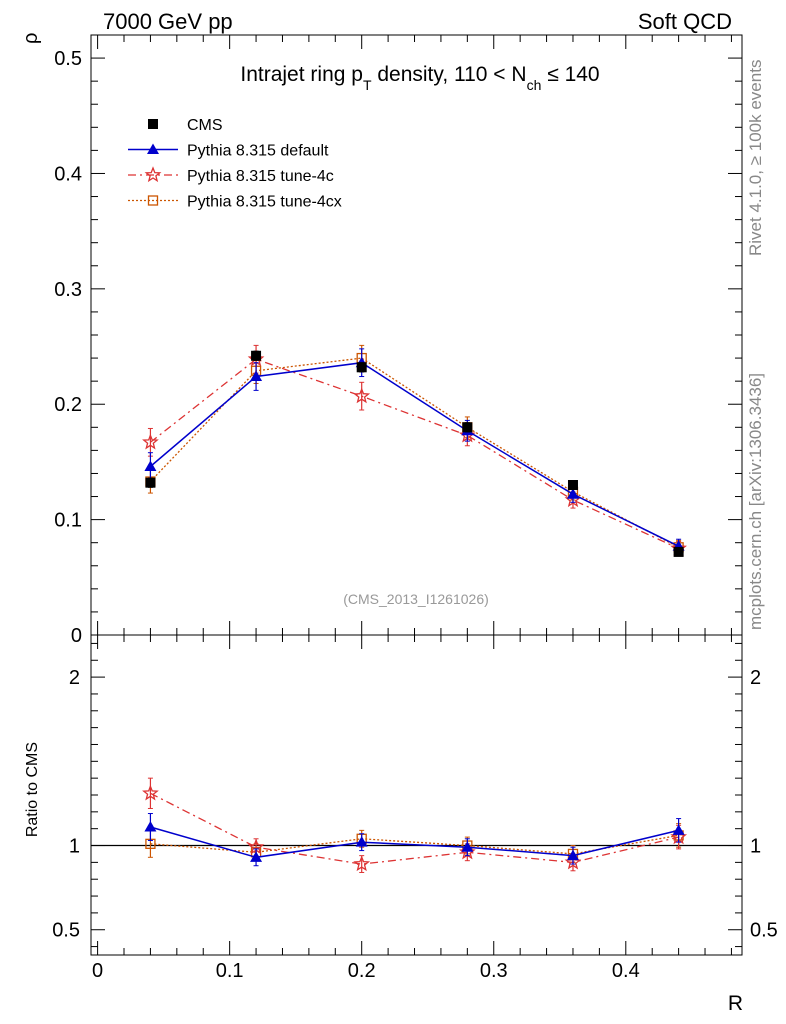 This screenshot has width=786, height=1024. What do you see at coordinates (264, 202) in the screenshot?
I see `legend-label-tune4cx: Pythia 8.315 tune-4cx` at bounding box center [264, 202].